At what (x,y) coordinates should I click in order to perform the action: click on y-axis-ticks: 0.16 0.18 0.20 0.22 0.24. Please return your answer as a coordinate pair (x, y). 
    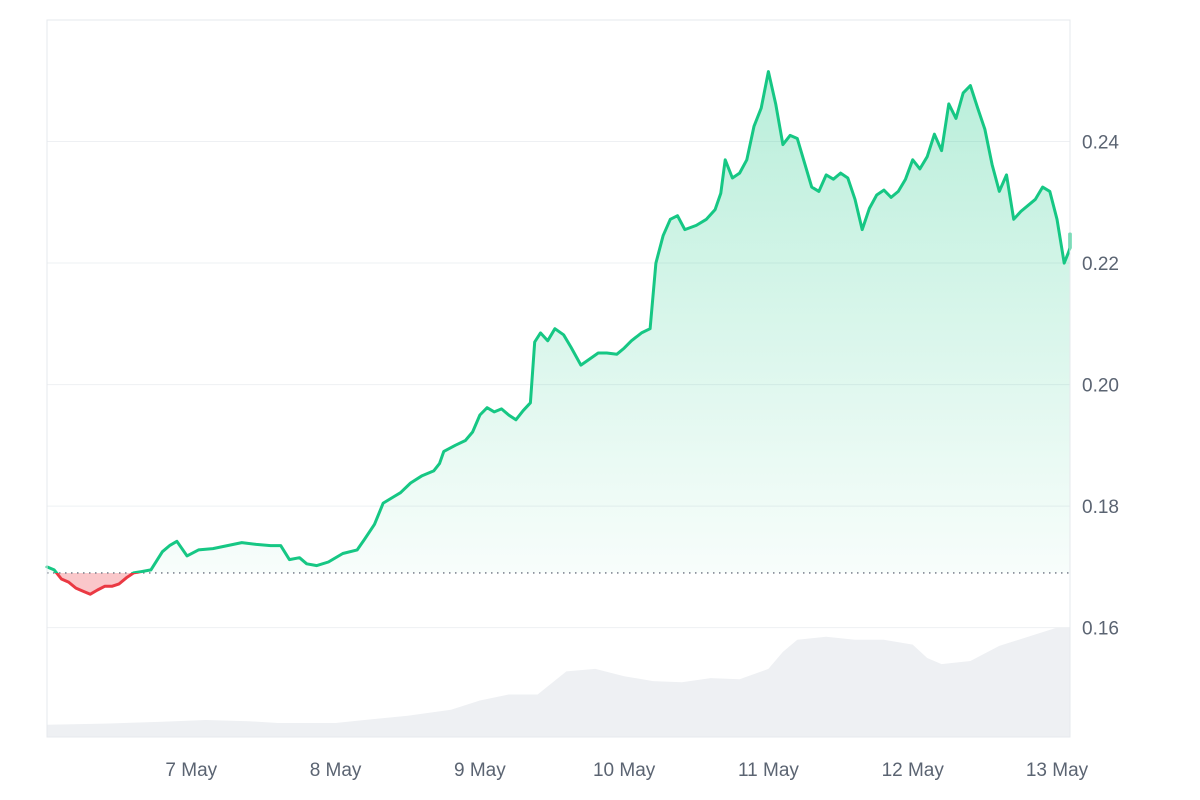
    Looking at the image, I should click on (1100, 386).